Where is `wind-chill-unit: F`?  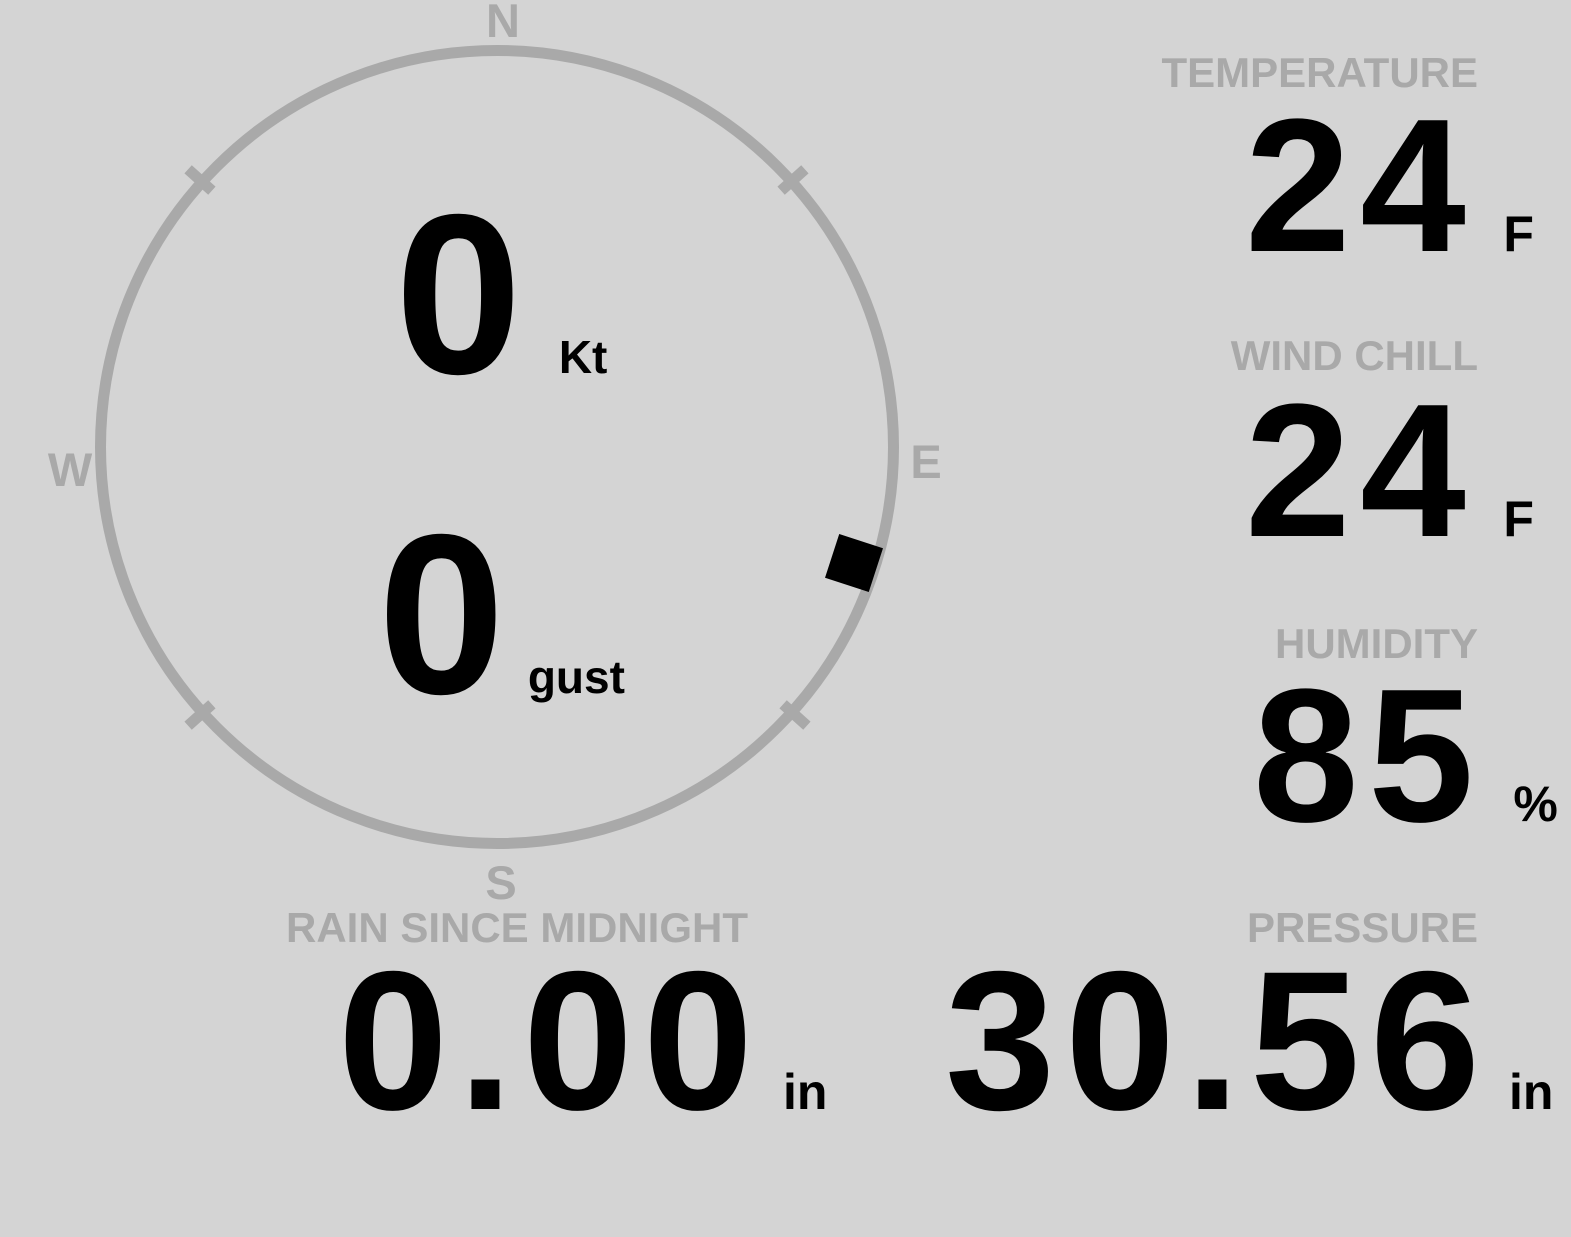 wind-chill-unit: F is located at coordinates (1518, 519).